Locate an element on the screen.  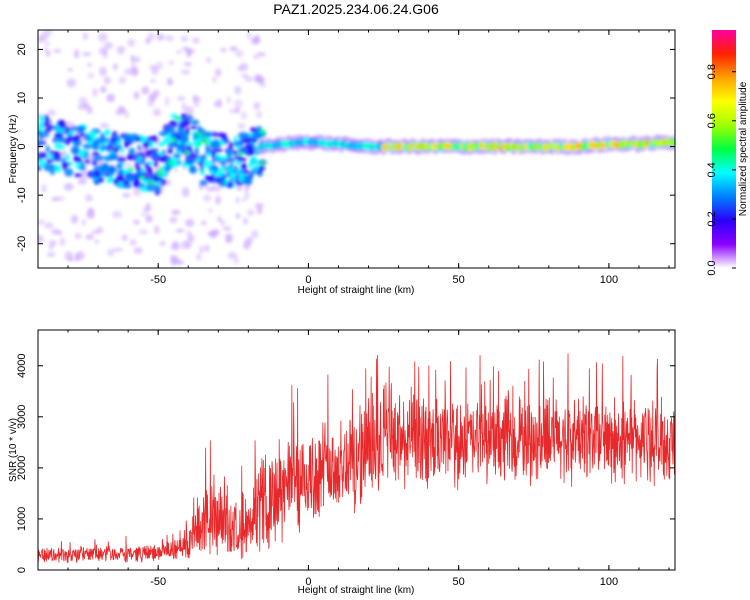
spectrogram-y-tick-label: 10 is located at coordinates (22, 98).